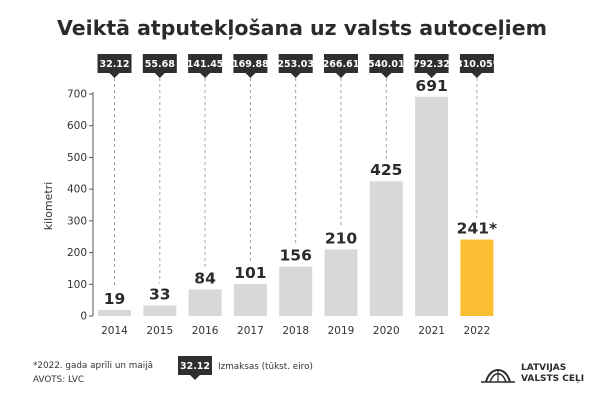  What do you see at coordinates (77, 95) in the screenshot?
I see `y-tick-label: 700` at bounding box center [77, 95].